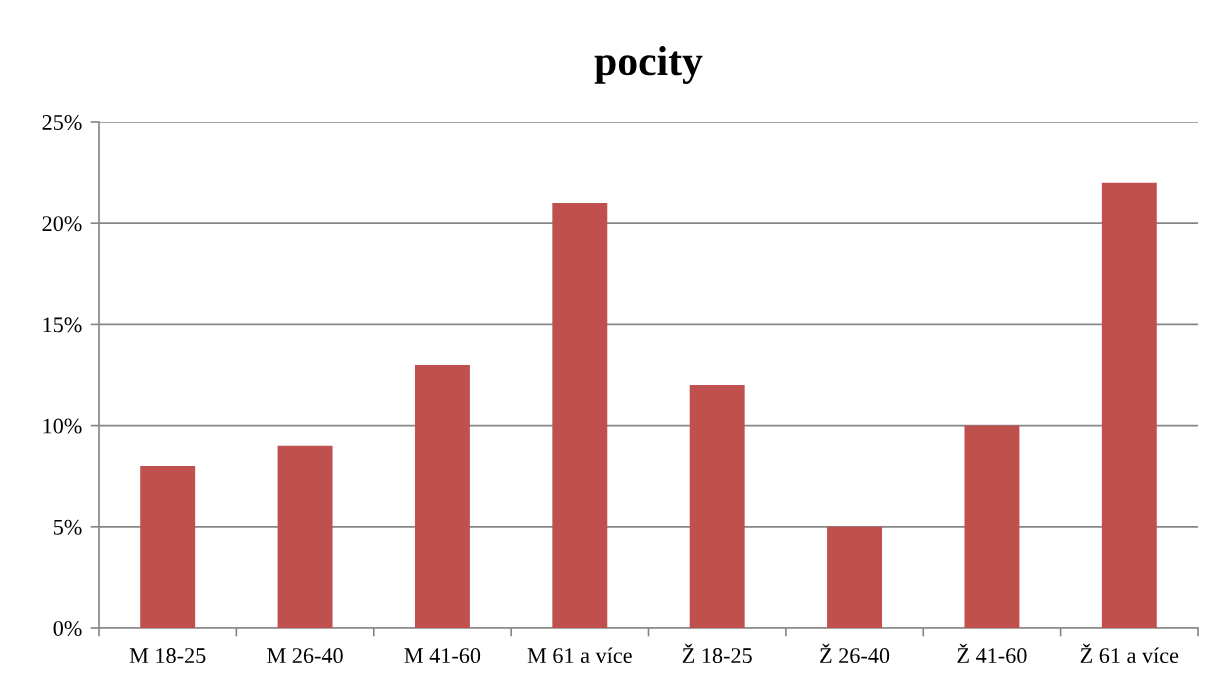 This screenshot has height=682, width=1218. What do you see at coordinates (579, 655) in the screenshot?
I see `x-tick-label: M 61 a více` at bounding box center [579, 655].